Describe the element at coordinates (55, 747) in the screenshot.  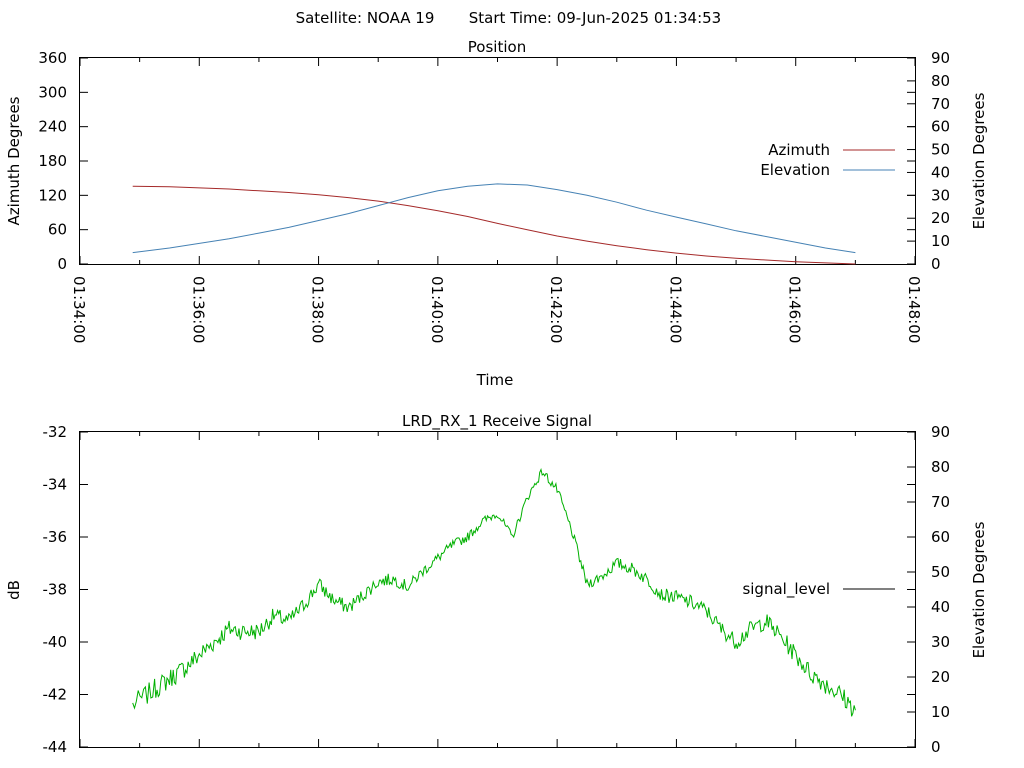
I see `y-tick-label: -44` at that location.